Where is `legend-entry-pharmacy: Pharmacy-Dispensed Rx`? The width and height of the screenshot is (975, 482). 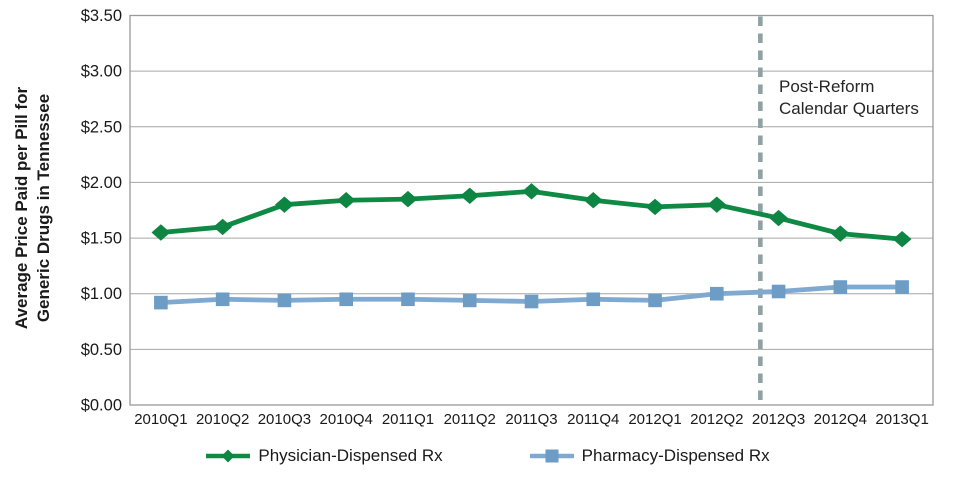 legend-entry-pharmacy: Pharmacy-Dispensed Rx is located at coordinates (649, 456).